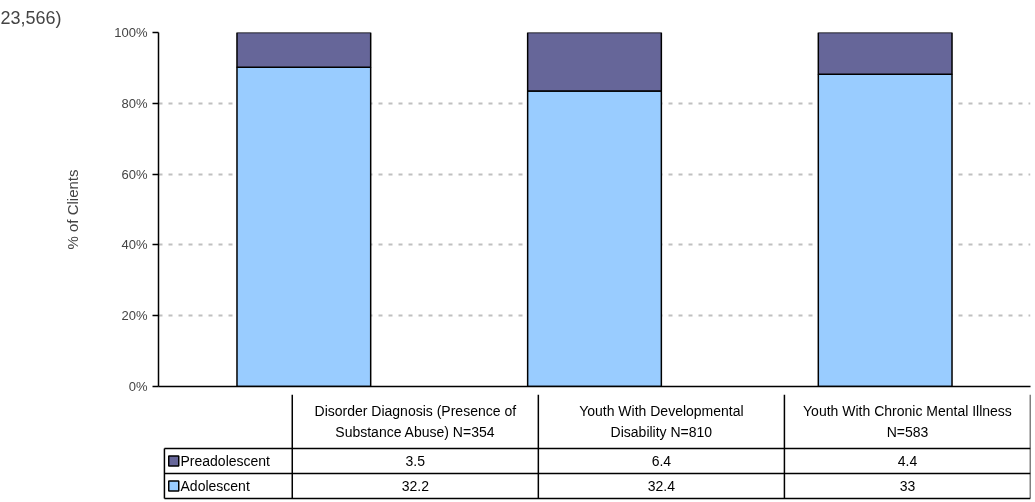 The image size is (1035, 502). Describe the element at coordinates (415, 486) in the screenshot. I see `data-label: 32.2` at that location.